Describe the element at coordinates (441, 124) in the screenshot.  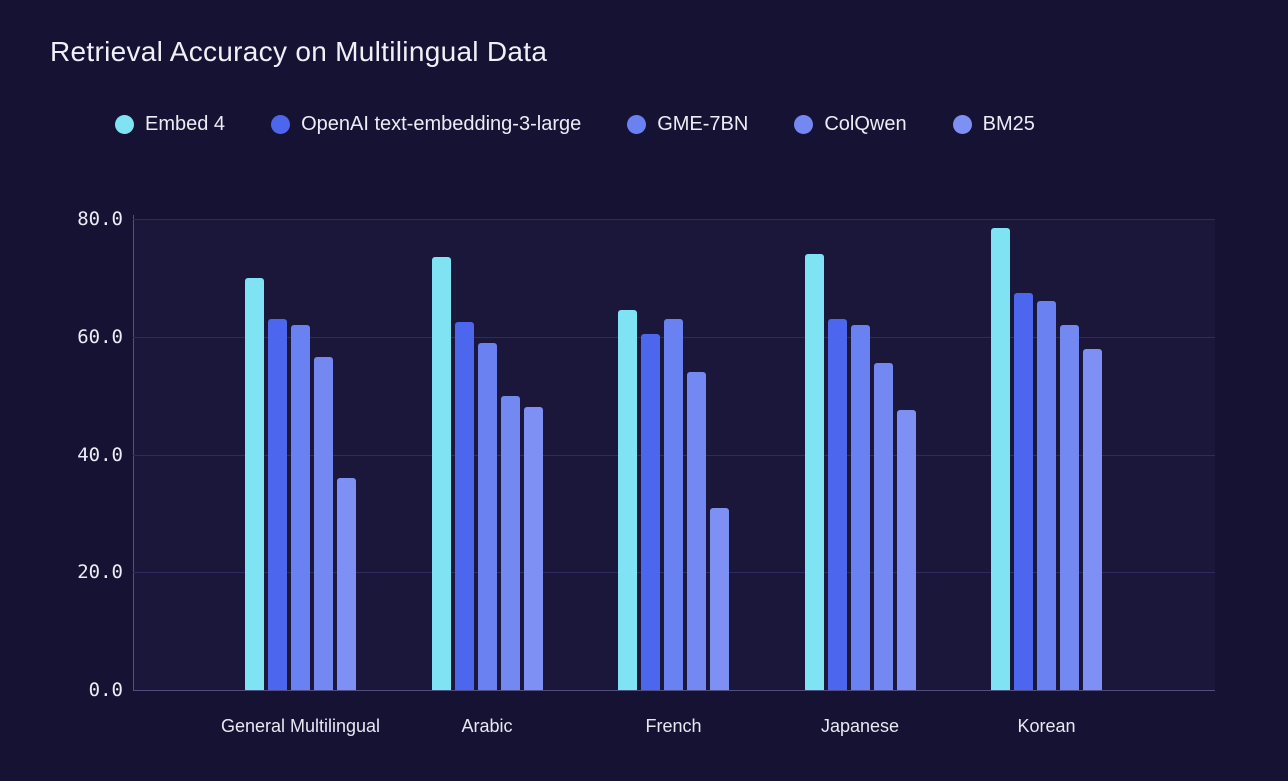
I see `legend-label: OpenAI text-embedding-3-large` at that location.